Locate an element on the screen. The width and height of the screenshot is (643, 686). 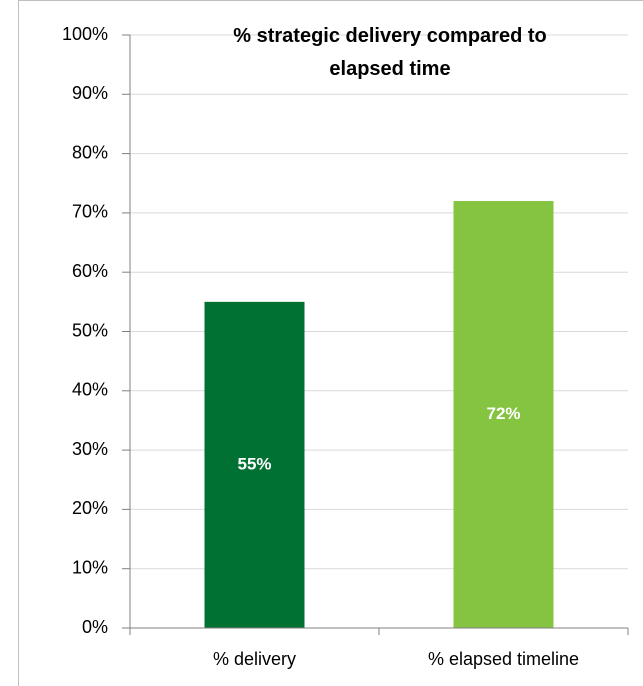
y-tick-label: 70% is located at coordinates (90, 212).